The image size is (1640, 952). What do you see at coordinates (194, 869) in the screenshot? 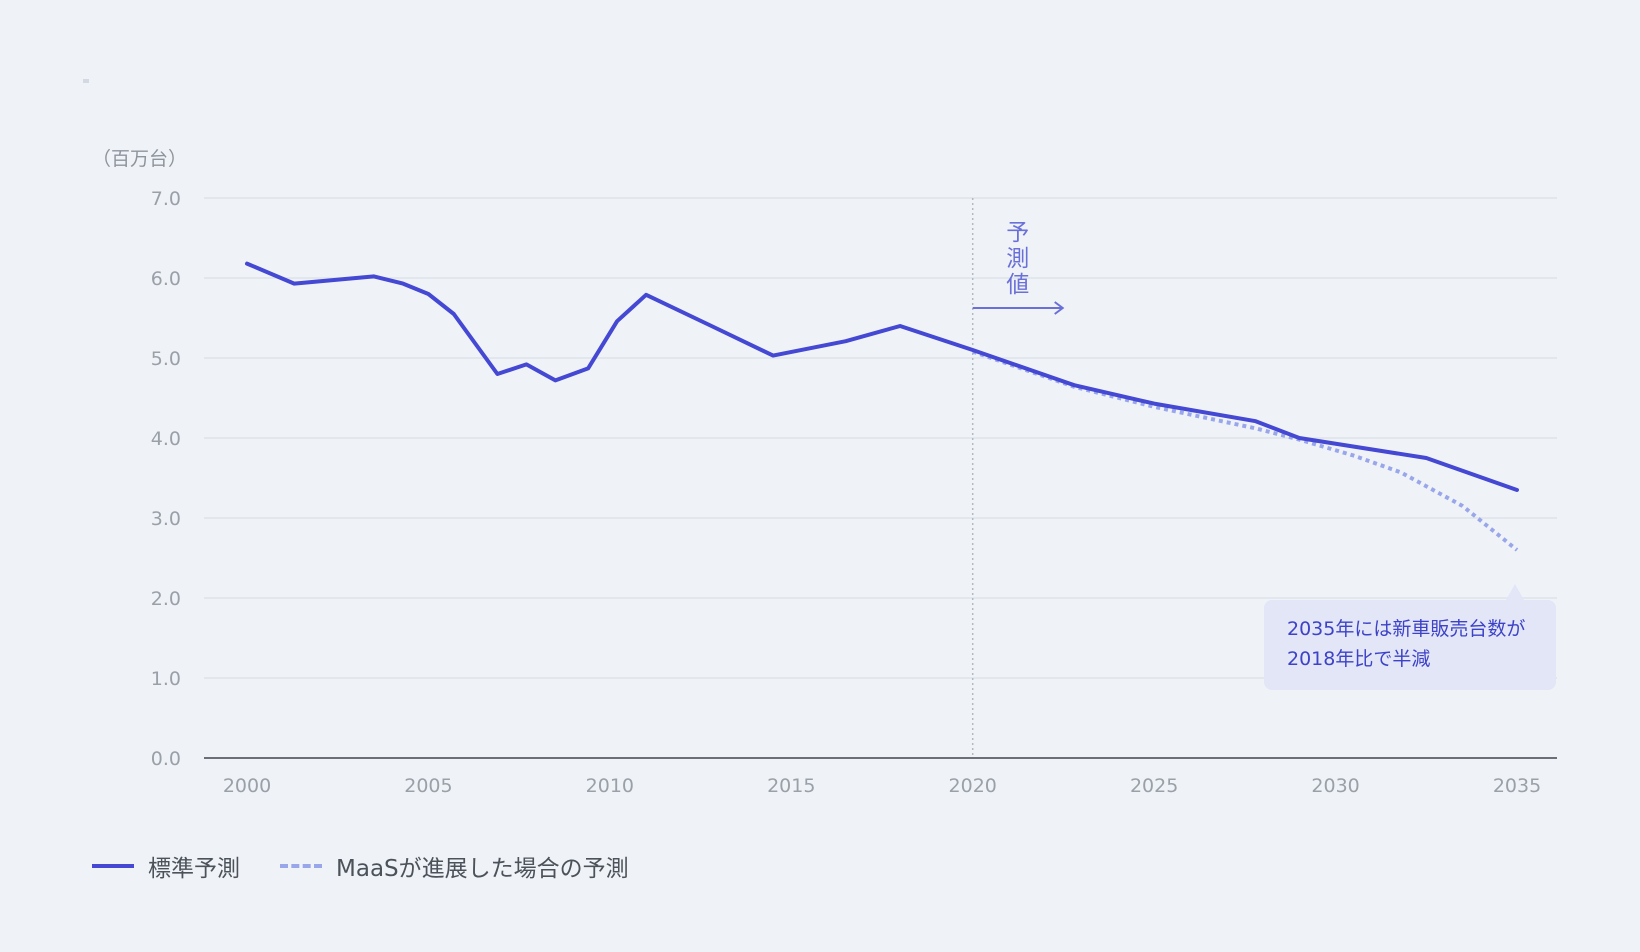
I see `legend-label-standard: 標準予測` at bounding box center [194, 869].